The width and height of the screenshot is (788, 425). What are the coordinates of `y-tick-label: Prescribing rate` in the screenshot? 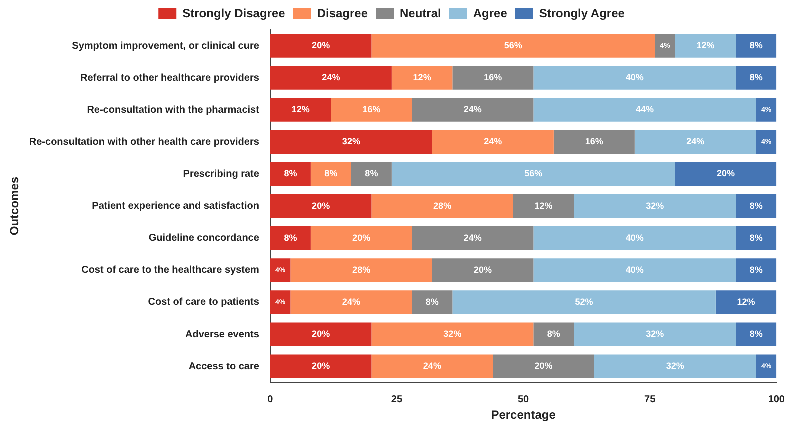 It's located at (221, 174).